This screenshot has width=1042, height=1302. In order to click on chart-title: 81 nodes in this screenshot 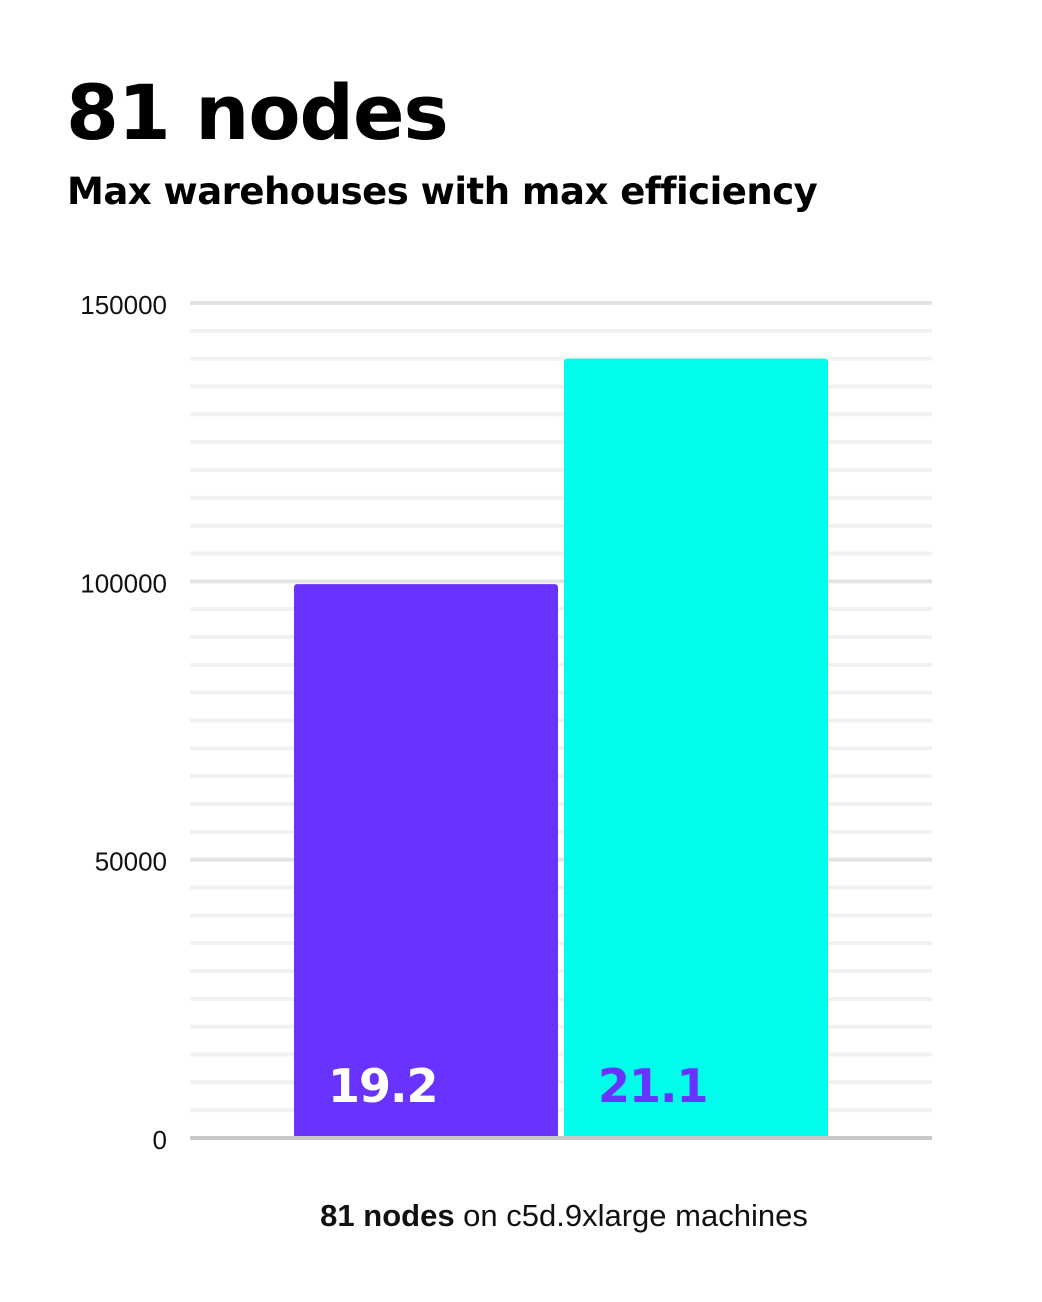, I will do `click(257, 112)`.